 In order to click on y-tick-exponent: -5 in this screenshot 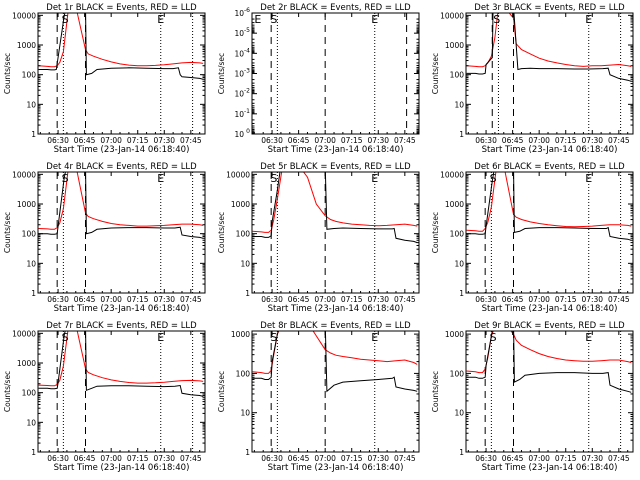, I will do `click(247, 30)`.